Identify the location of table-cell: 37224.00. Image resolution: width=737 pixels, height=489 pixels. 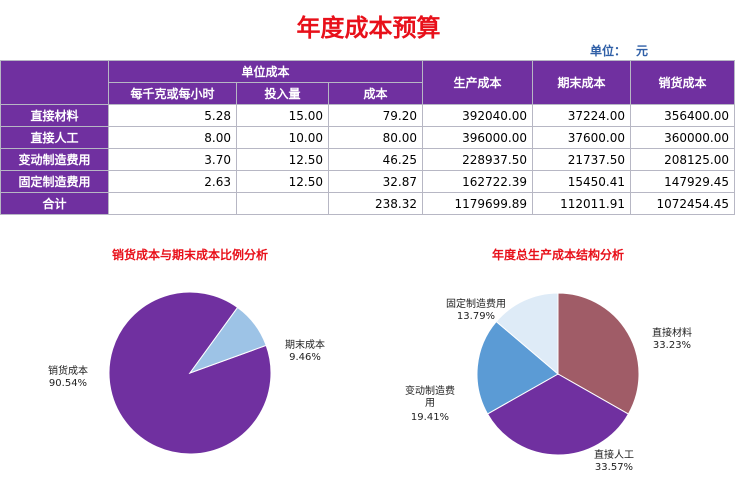
(581, 115).